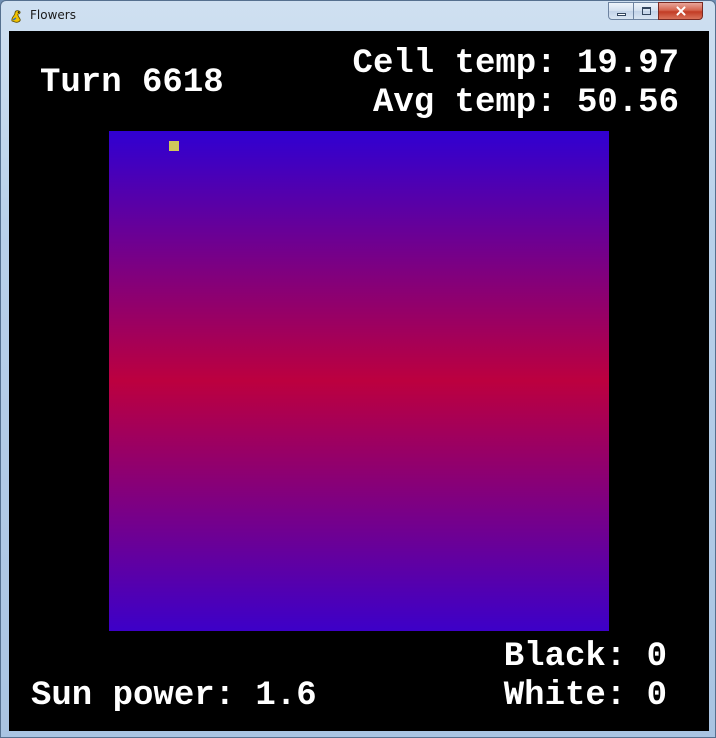 This screenshot has height=738, width=716. What do you see at coordinates (358, 16) in the screenshot?
I see `title-bar: Flowers` at bounding box center [358, 16].